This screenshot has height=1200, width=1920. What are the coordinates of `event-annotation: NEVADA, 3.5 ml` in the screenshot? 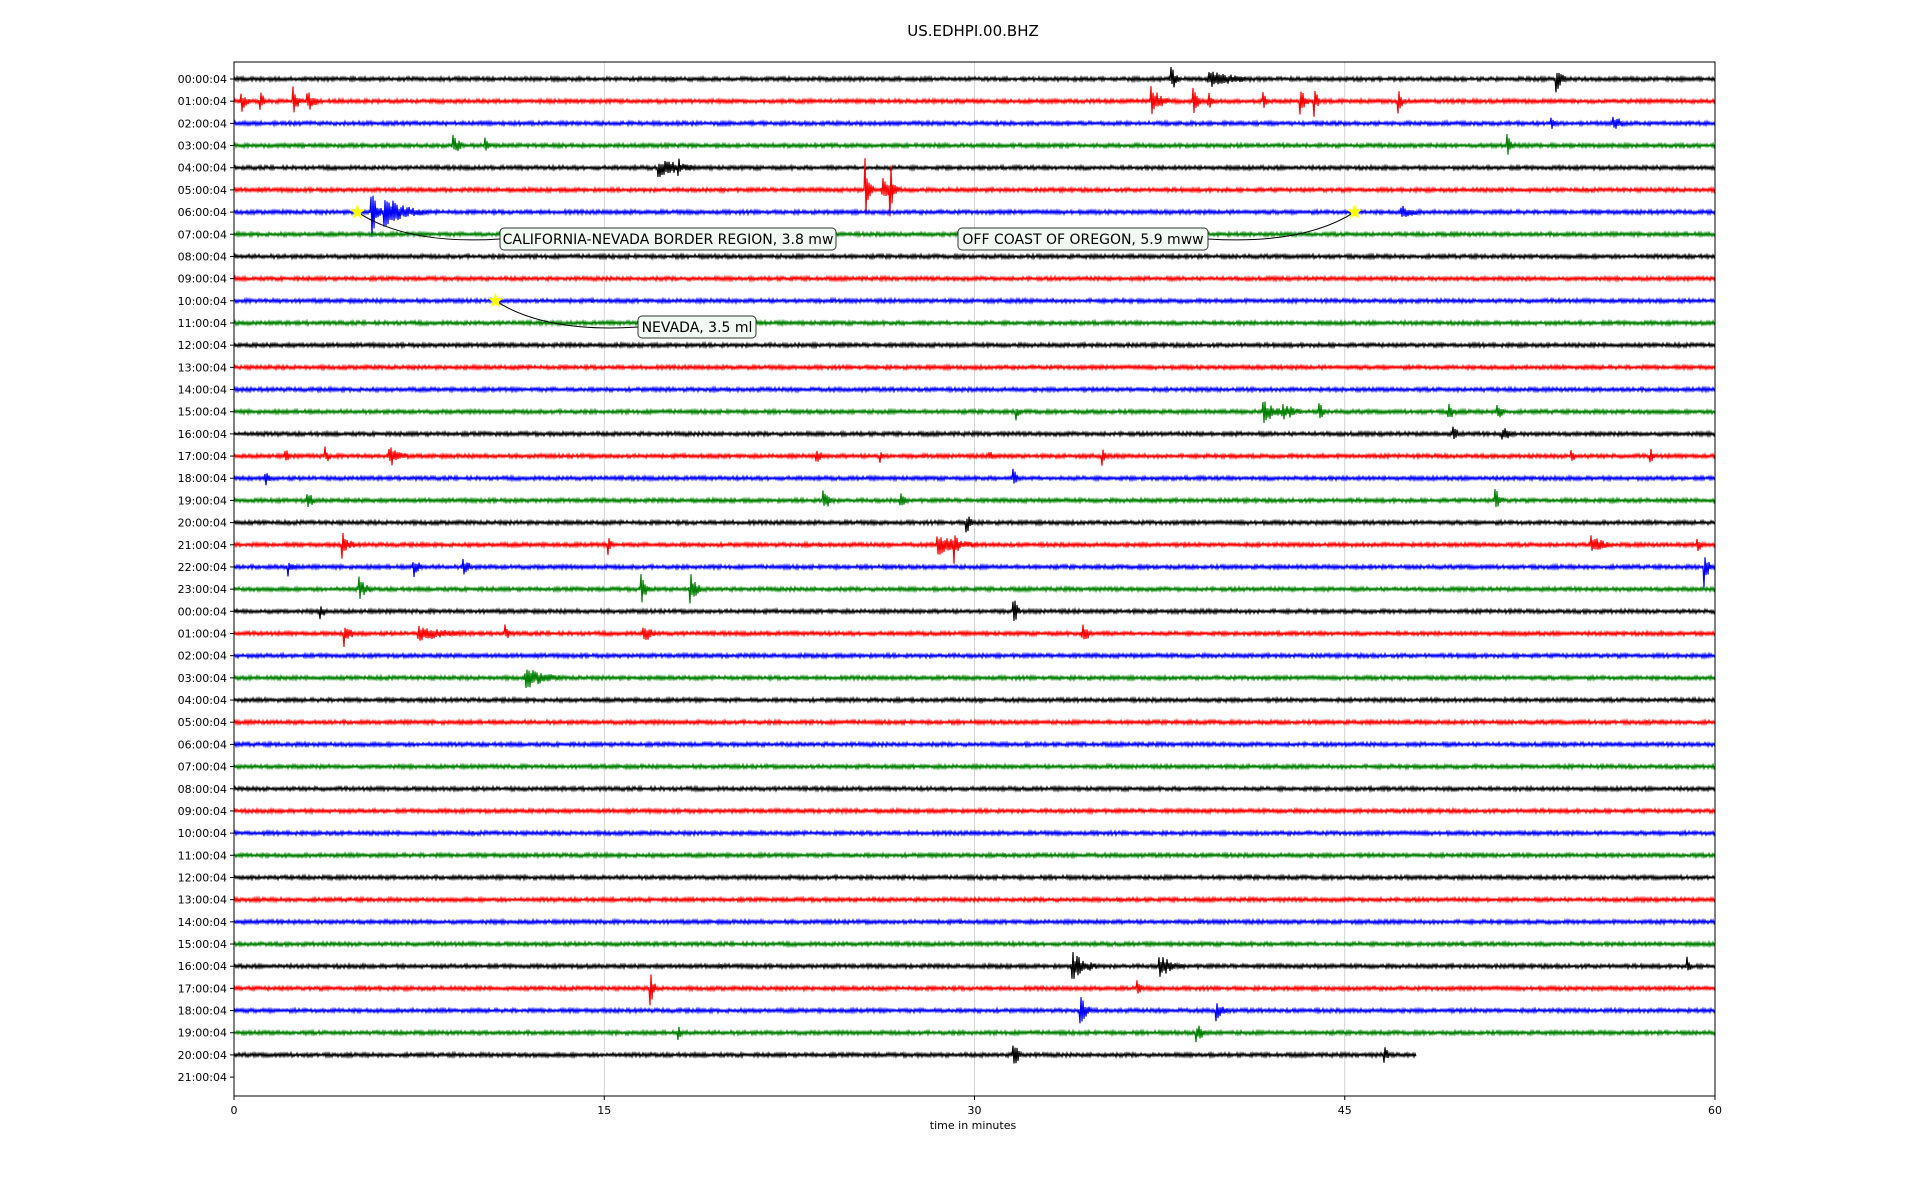 It's located at (622, 315).